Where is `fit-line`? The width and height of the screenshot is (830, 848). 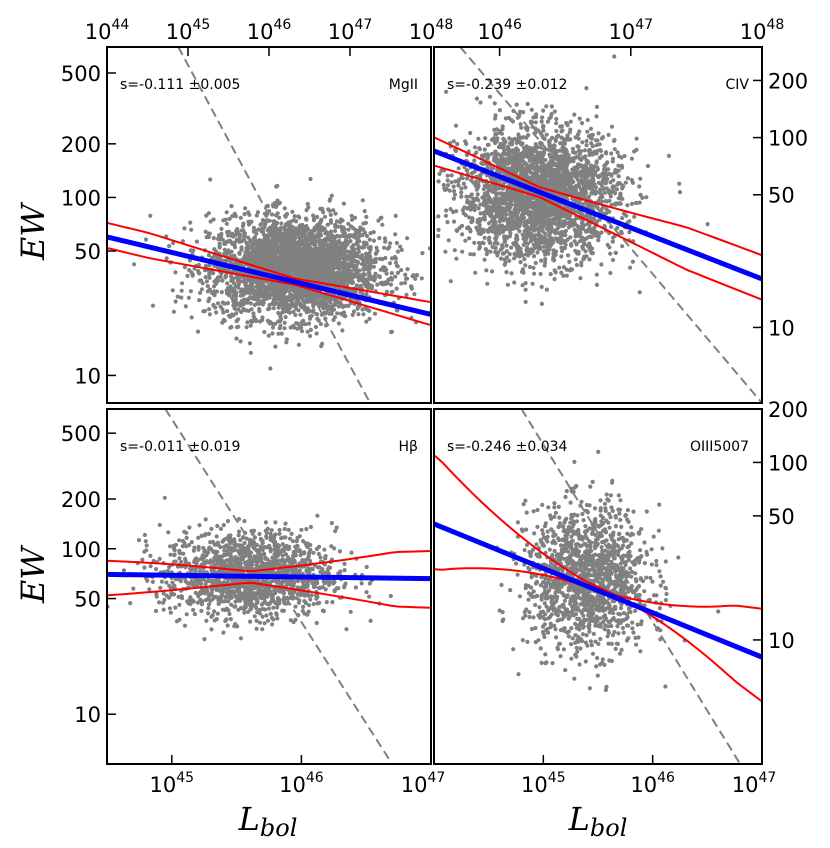 fit-line is located at coordinates (269, 275).